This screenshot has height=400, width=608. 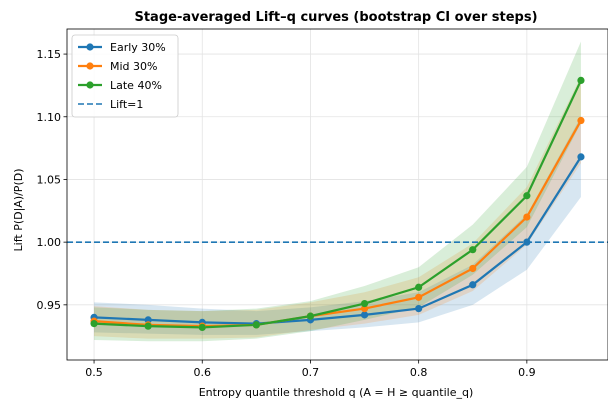 I want to click on y-tick-label: 1.00, so click(x=49, y=242).